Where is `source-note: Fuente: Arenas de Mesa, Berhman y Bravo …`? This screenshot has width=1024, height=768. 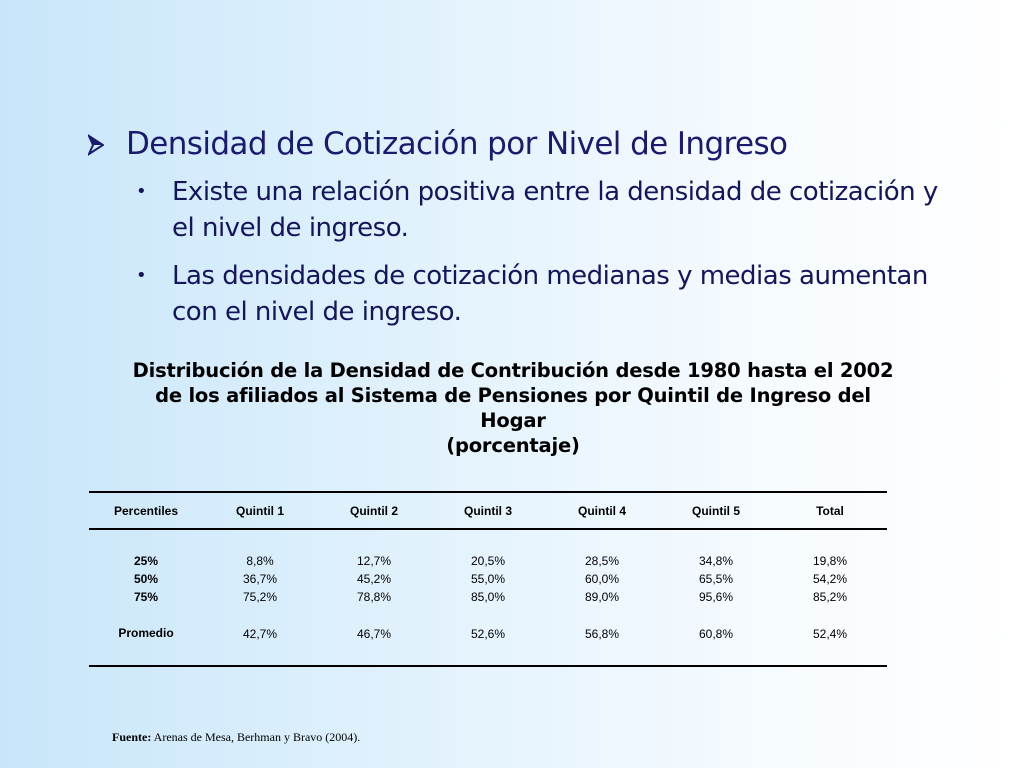
source-note: Fuente: Arenas de Mesa, Berhman y Bravo … is located at coordinates (236, 737).